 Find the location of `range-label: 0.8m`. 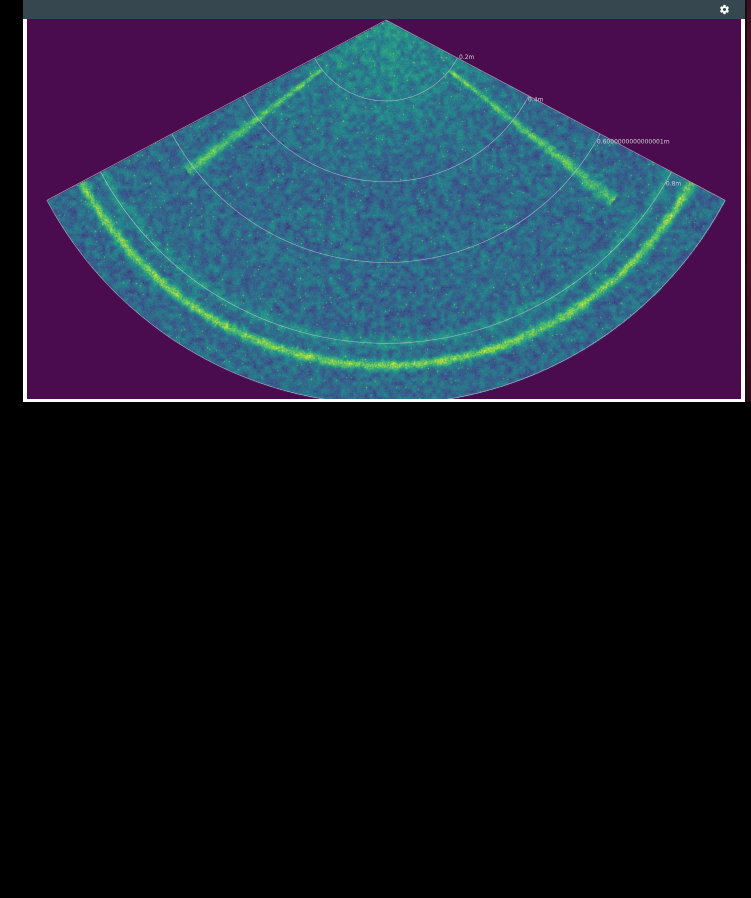

range-label: 0.8m is located at coordinates (674, 184).